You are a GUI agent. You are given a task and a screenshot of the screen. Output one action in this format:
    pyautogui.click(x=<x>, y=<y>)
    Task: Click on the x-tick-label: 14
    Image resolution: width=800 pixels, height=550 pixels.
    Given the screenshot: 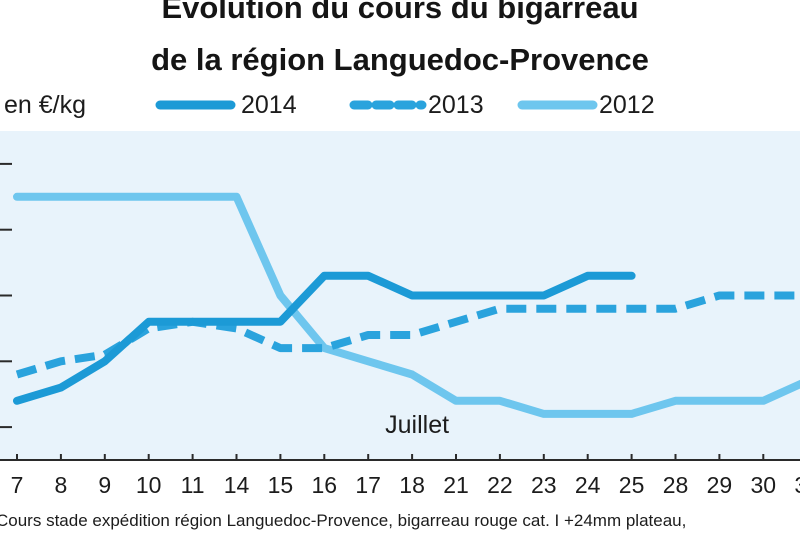 What is the action you would take?
    pyautogui.click(x=237, y=485)
    